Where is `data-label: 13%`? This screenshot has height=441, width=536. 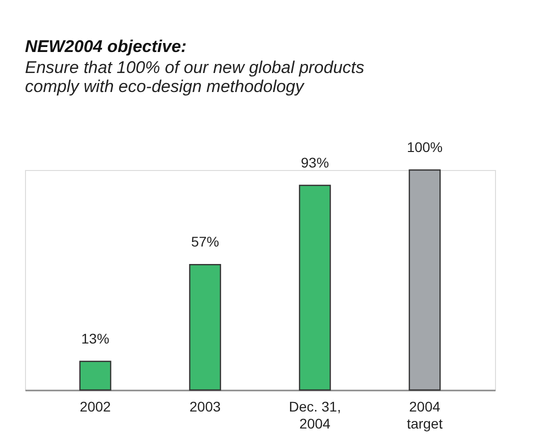
data-label: 13% is located at coordinates (95, 338).